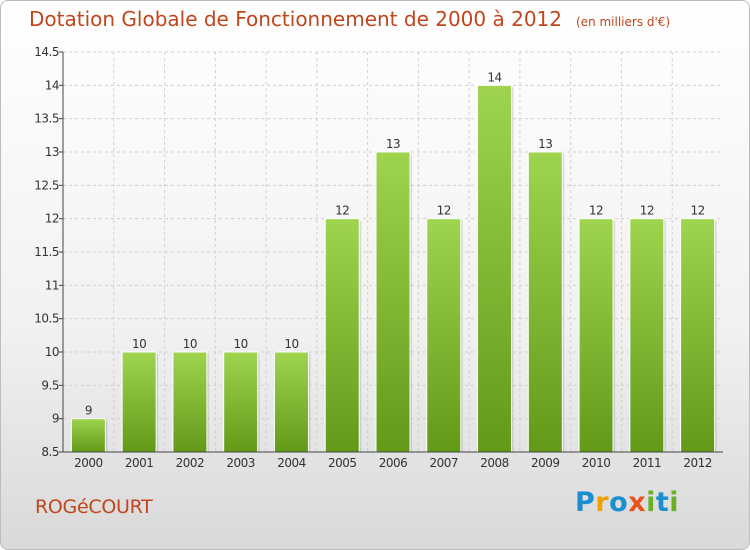 This screenshot has width=750, height=550. I want to click on logo-letter: x, so click(637, 502).